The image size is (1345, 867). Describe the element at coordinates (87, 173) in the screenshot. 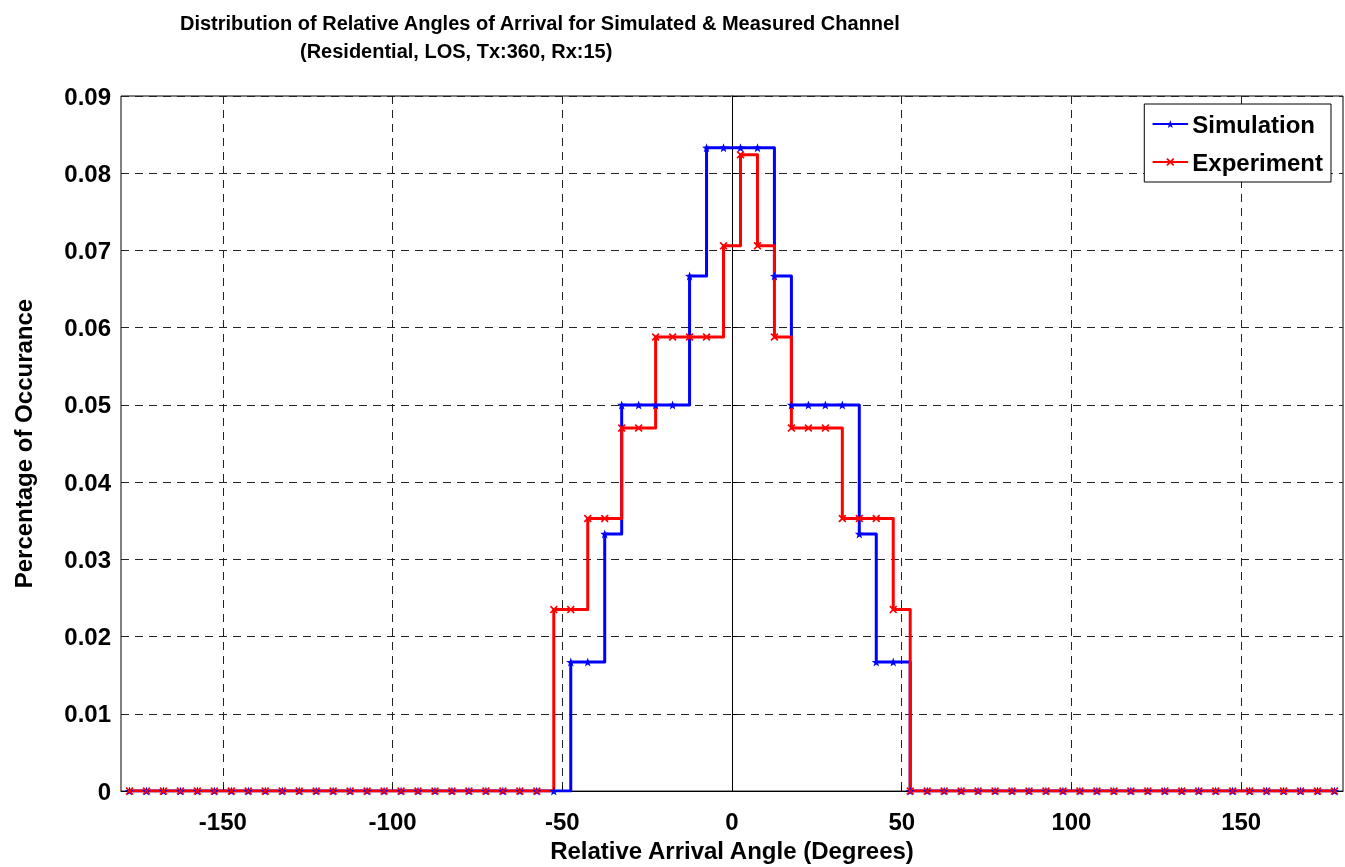

I see `y-tick-label: 0.08` at that location.